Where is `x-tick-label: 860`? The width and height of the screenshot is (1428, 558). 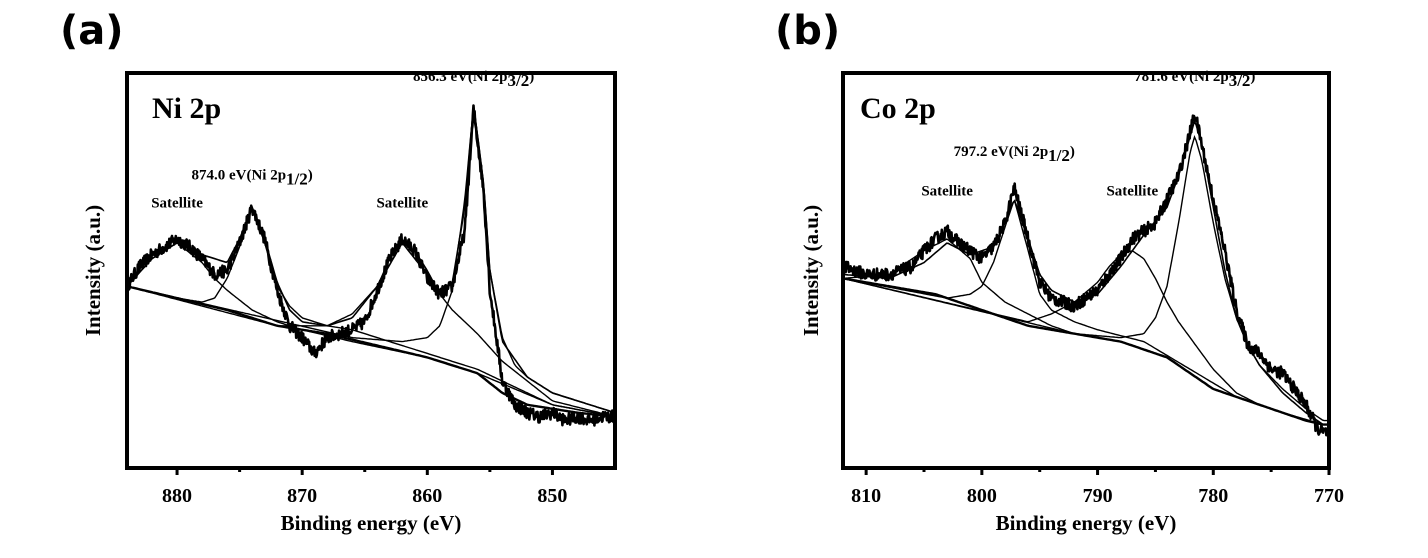
x-tick-label: 860 is located at coordinates (427, 496).